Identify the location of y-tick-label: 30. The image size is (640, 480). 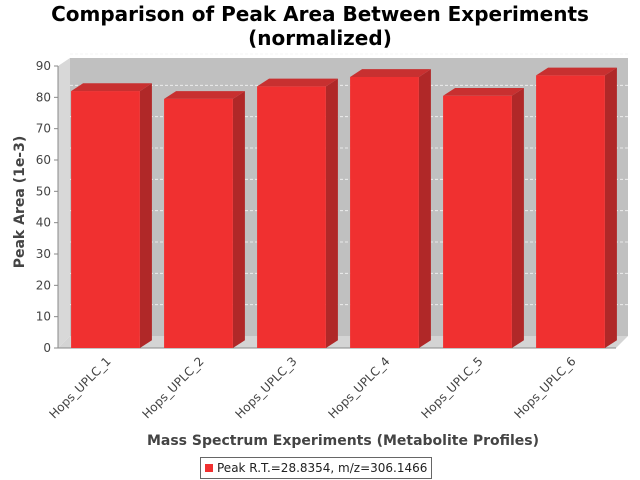
(43, 254).